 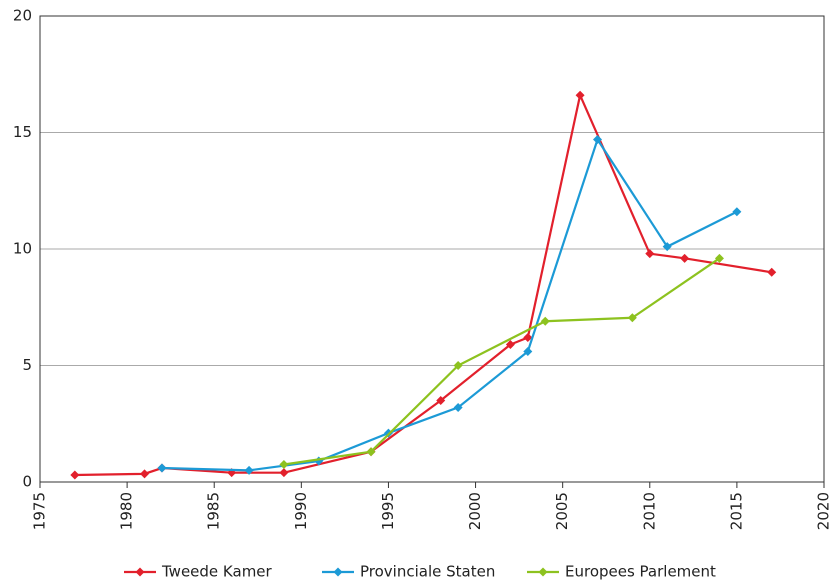 What do you see at coordinates (562, 511) in the screenshot?
I see `x-tick-label: 2005` at bounding box center [562, 511].